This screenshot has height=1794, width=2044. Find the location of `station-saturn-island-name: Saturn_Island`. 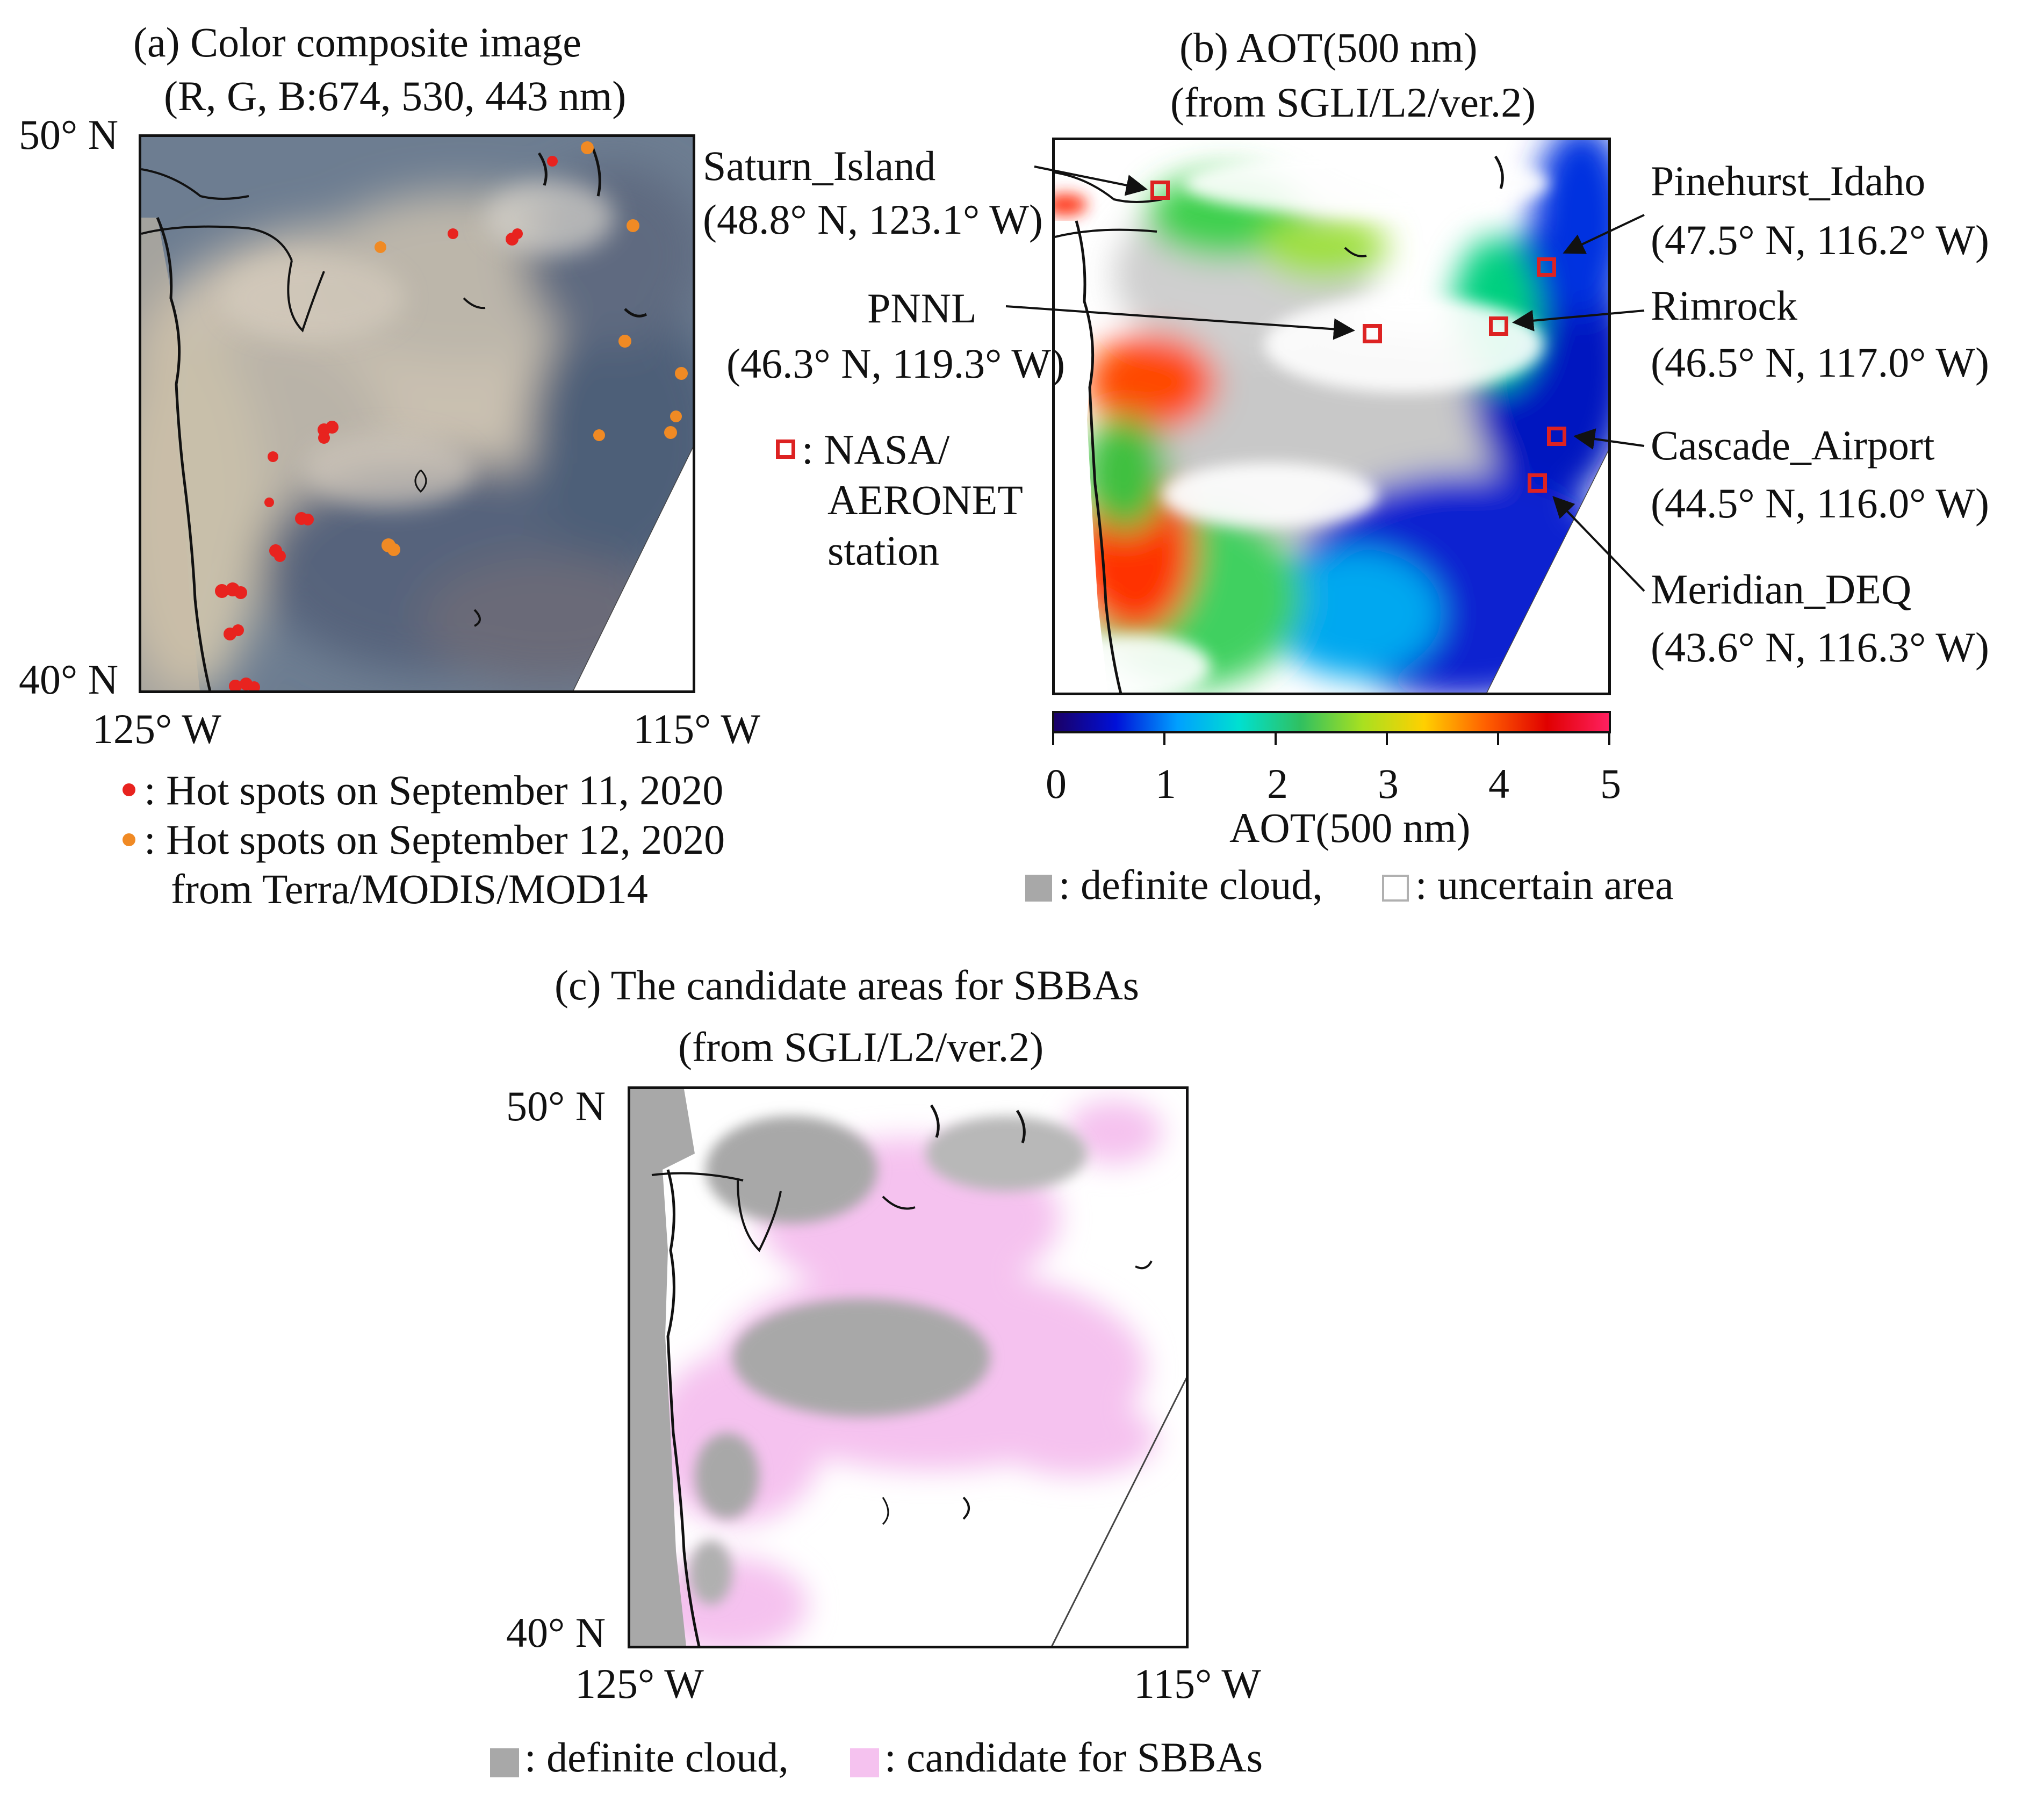

station-saturn-island-name: Saturn_Island is located at coordinates (819, 165).